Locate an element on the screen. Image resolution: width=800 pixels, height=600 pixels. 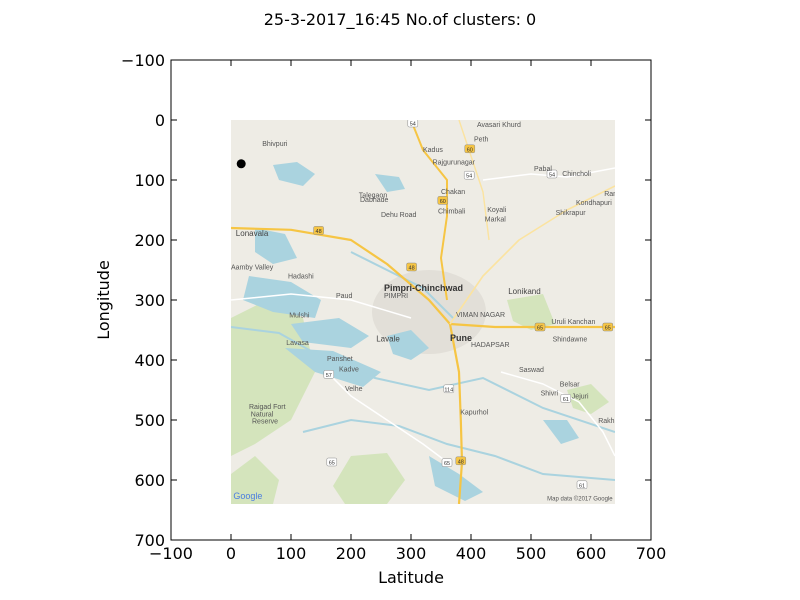
chart-title: 25-3-2017_16:45 No.of clusters: 0 is located at coordinates (400, 20).